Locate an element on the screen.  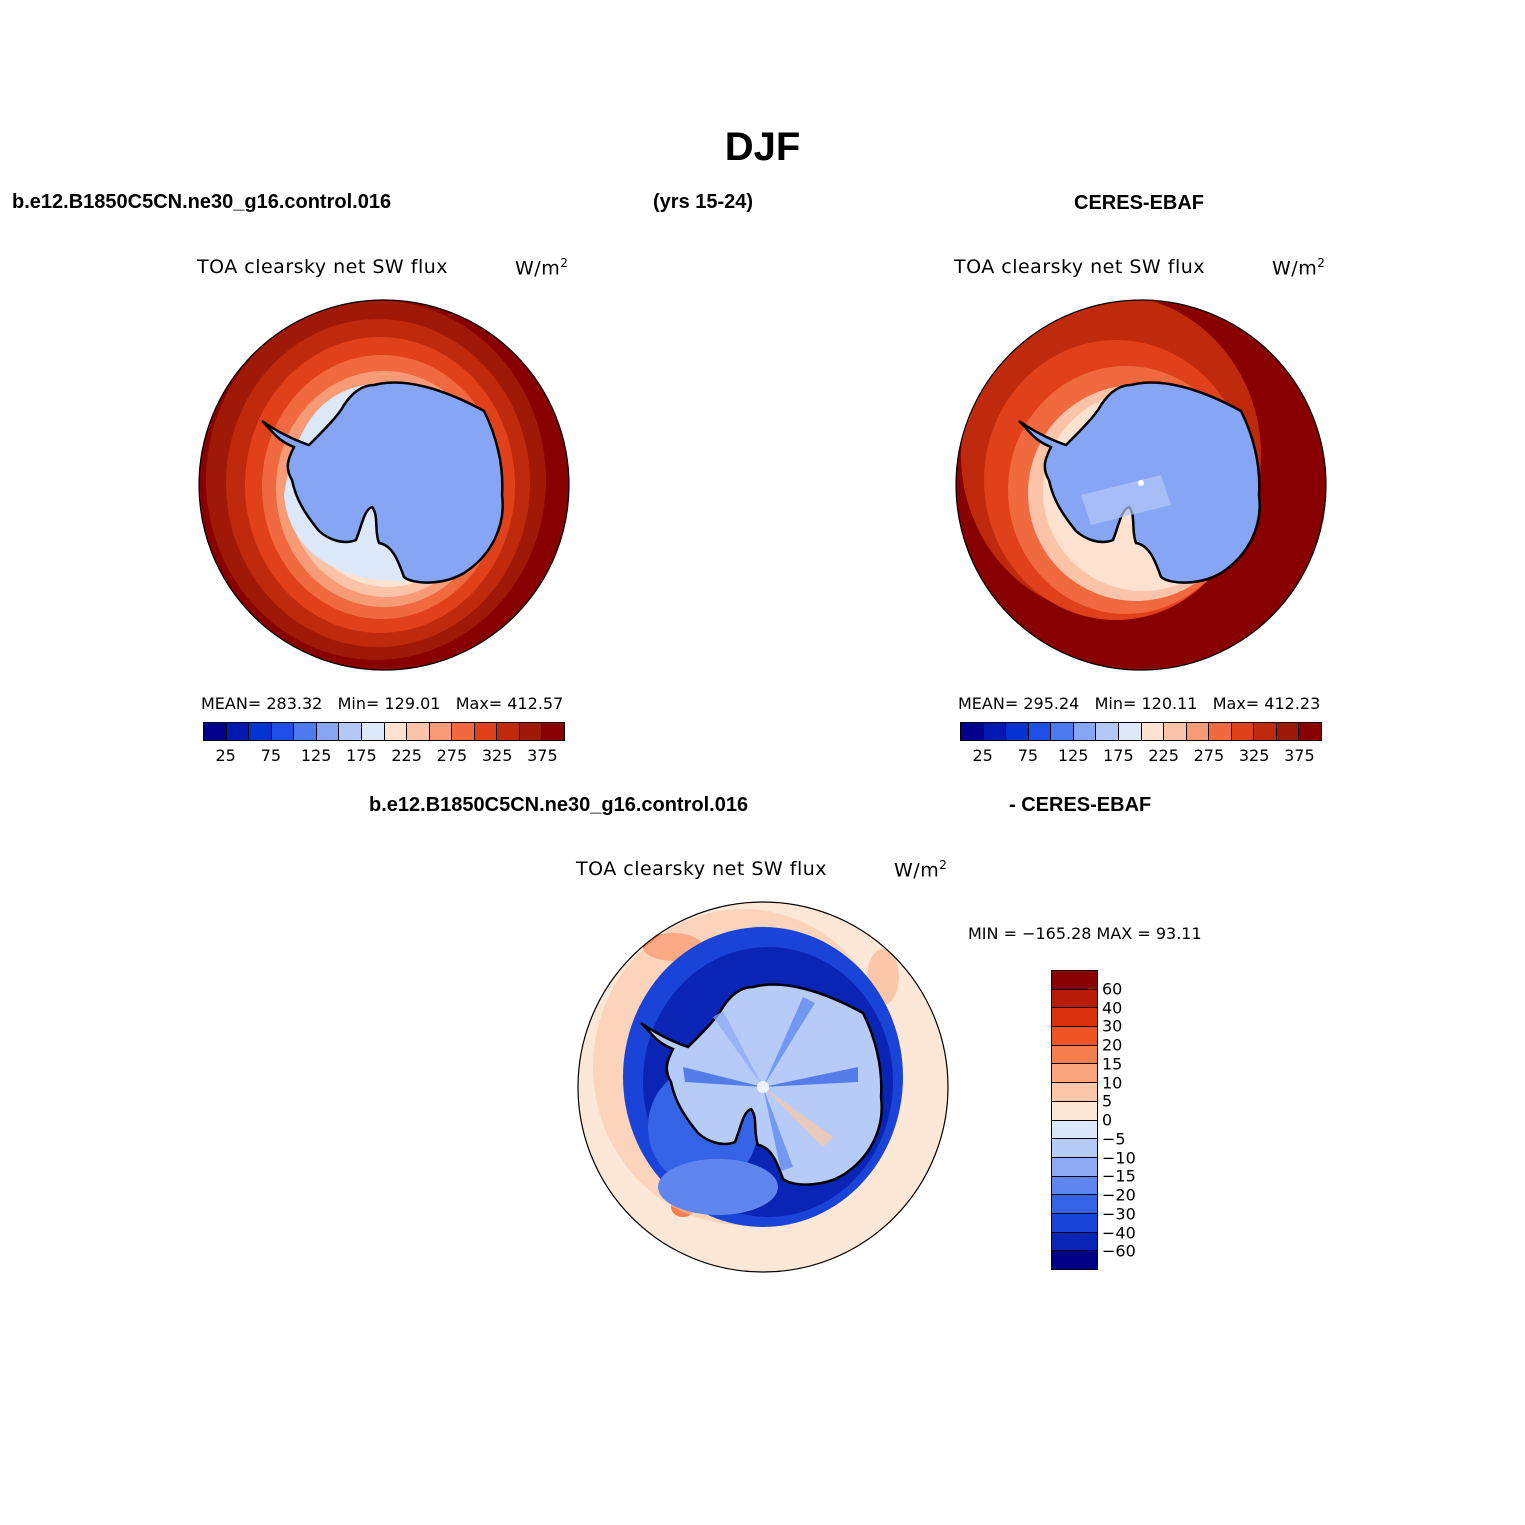
colorbar-tick-label: −20 is located at coordinates (1119, 1195).